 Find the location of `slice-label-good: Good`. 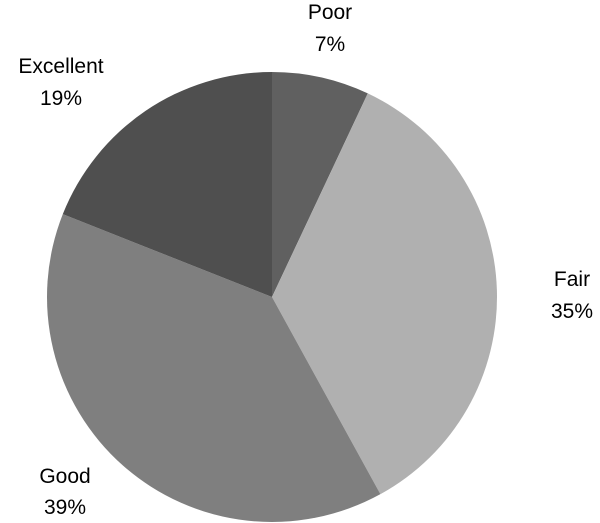

slice-label-good: Good is located at coordinates (64, 476).